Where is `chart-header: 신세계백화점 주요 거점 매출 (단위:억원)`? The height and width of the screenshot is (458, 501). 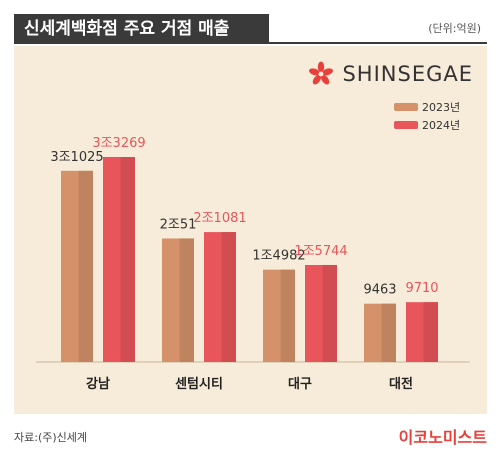 chart-header: 신세계백화점 주요 거점 매출 (단위:억원) is located at coordinates (250, 29).